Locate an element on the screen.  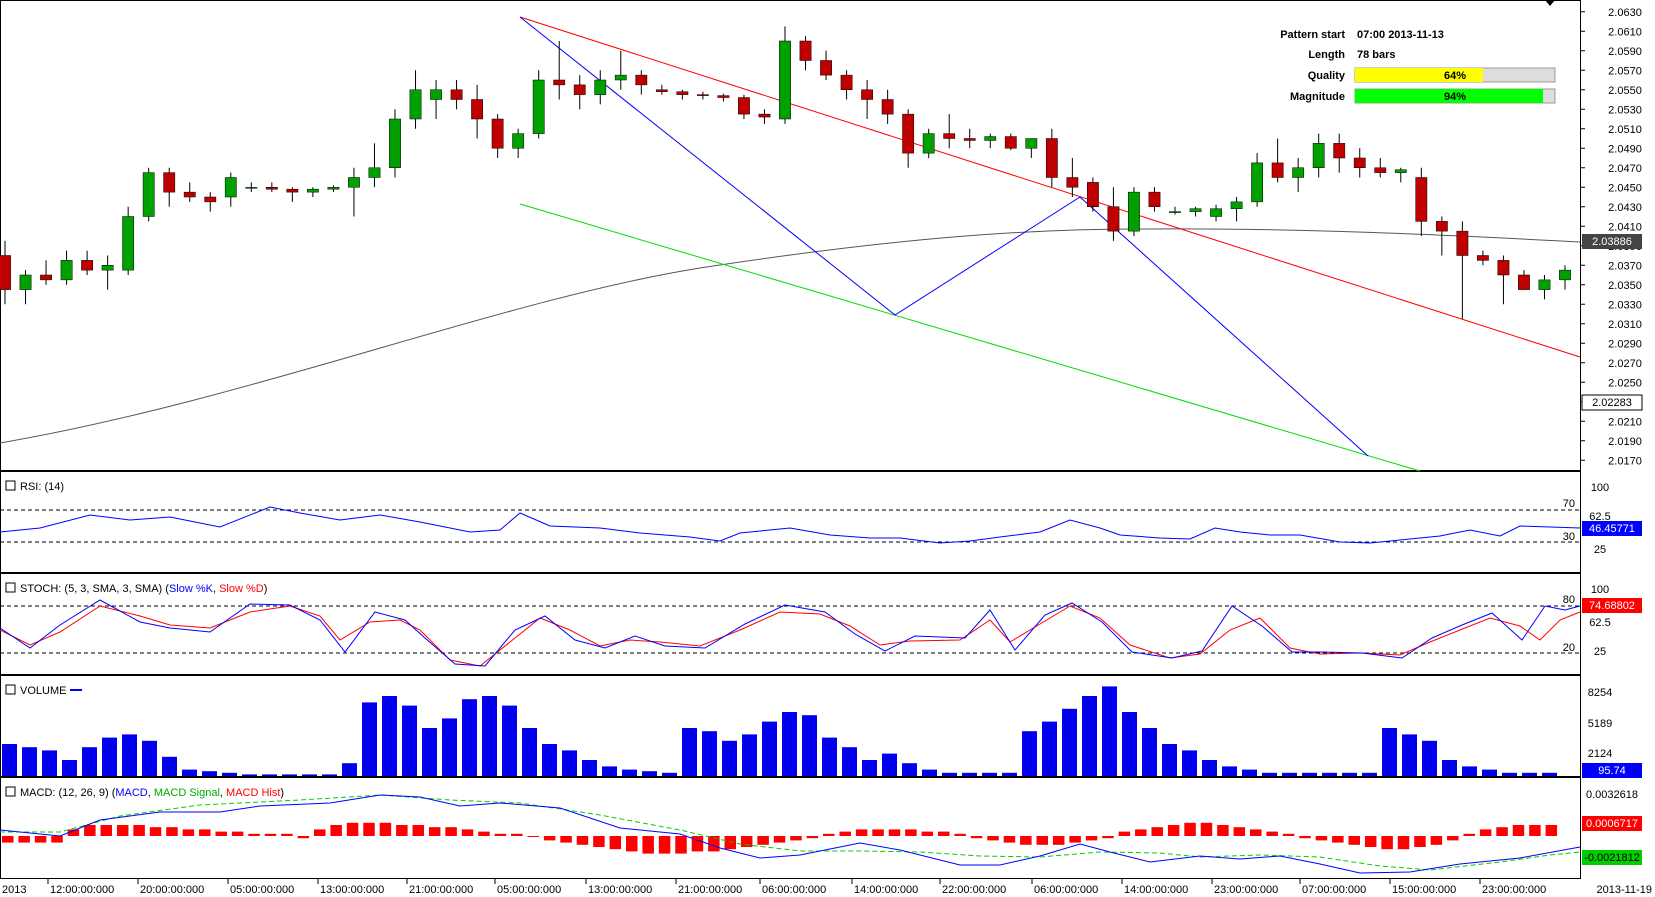
macd-line is located at coordinates (790, 834).